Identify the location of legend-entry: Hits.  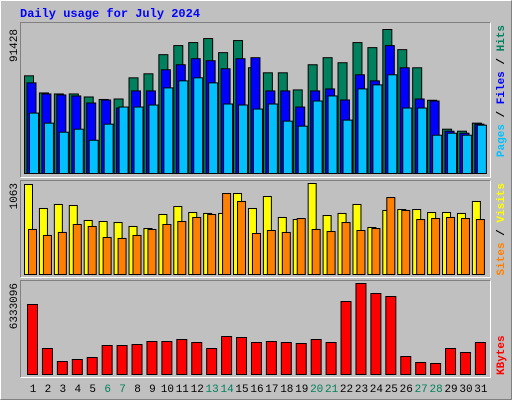
(502, 38).